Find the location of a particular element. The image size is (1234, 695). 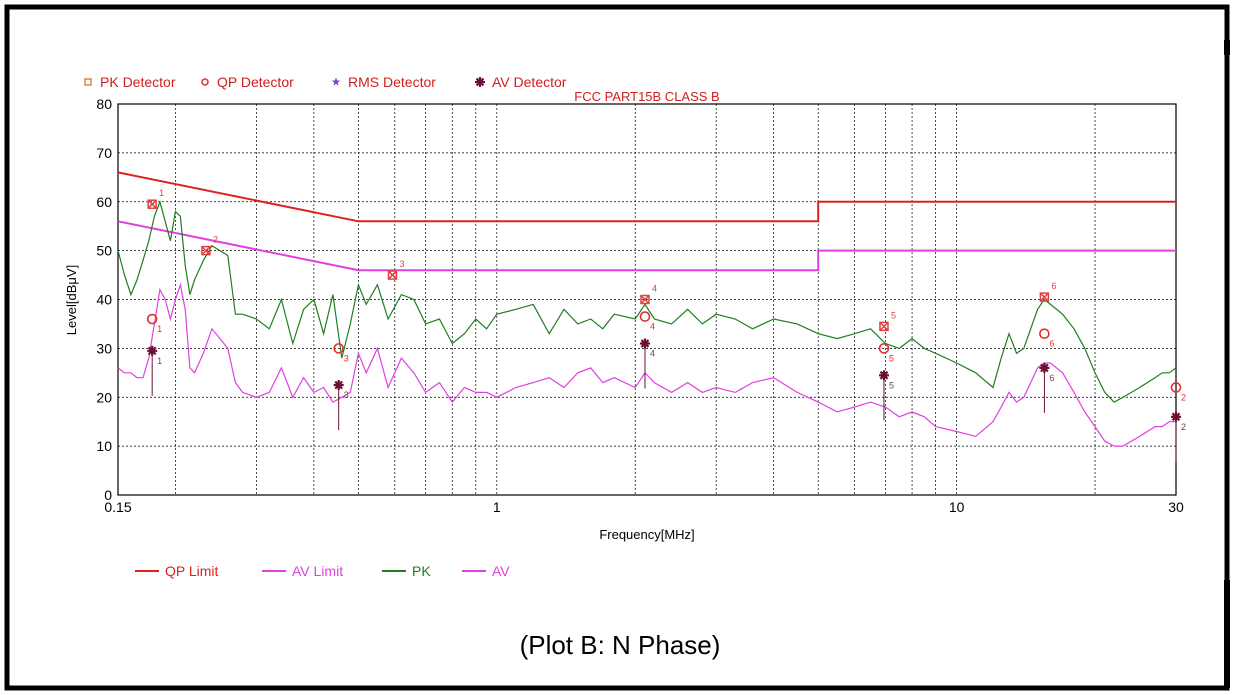

right-edge-bar-bottom is located at coordinates (1227, 634).